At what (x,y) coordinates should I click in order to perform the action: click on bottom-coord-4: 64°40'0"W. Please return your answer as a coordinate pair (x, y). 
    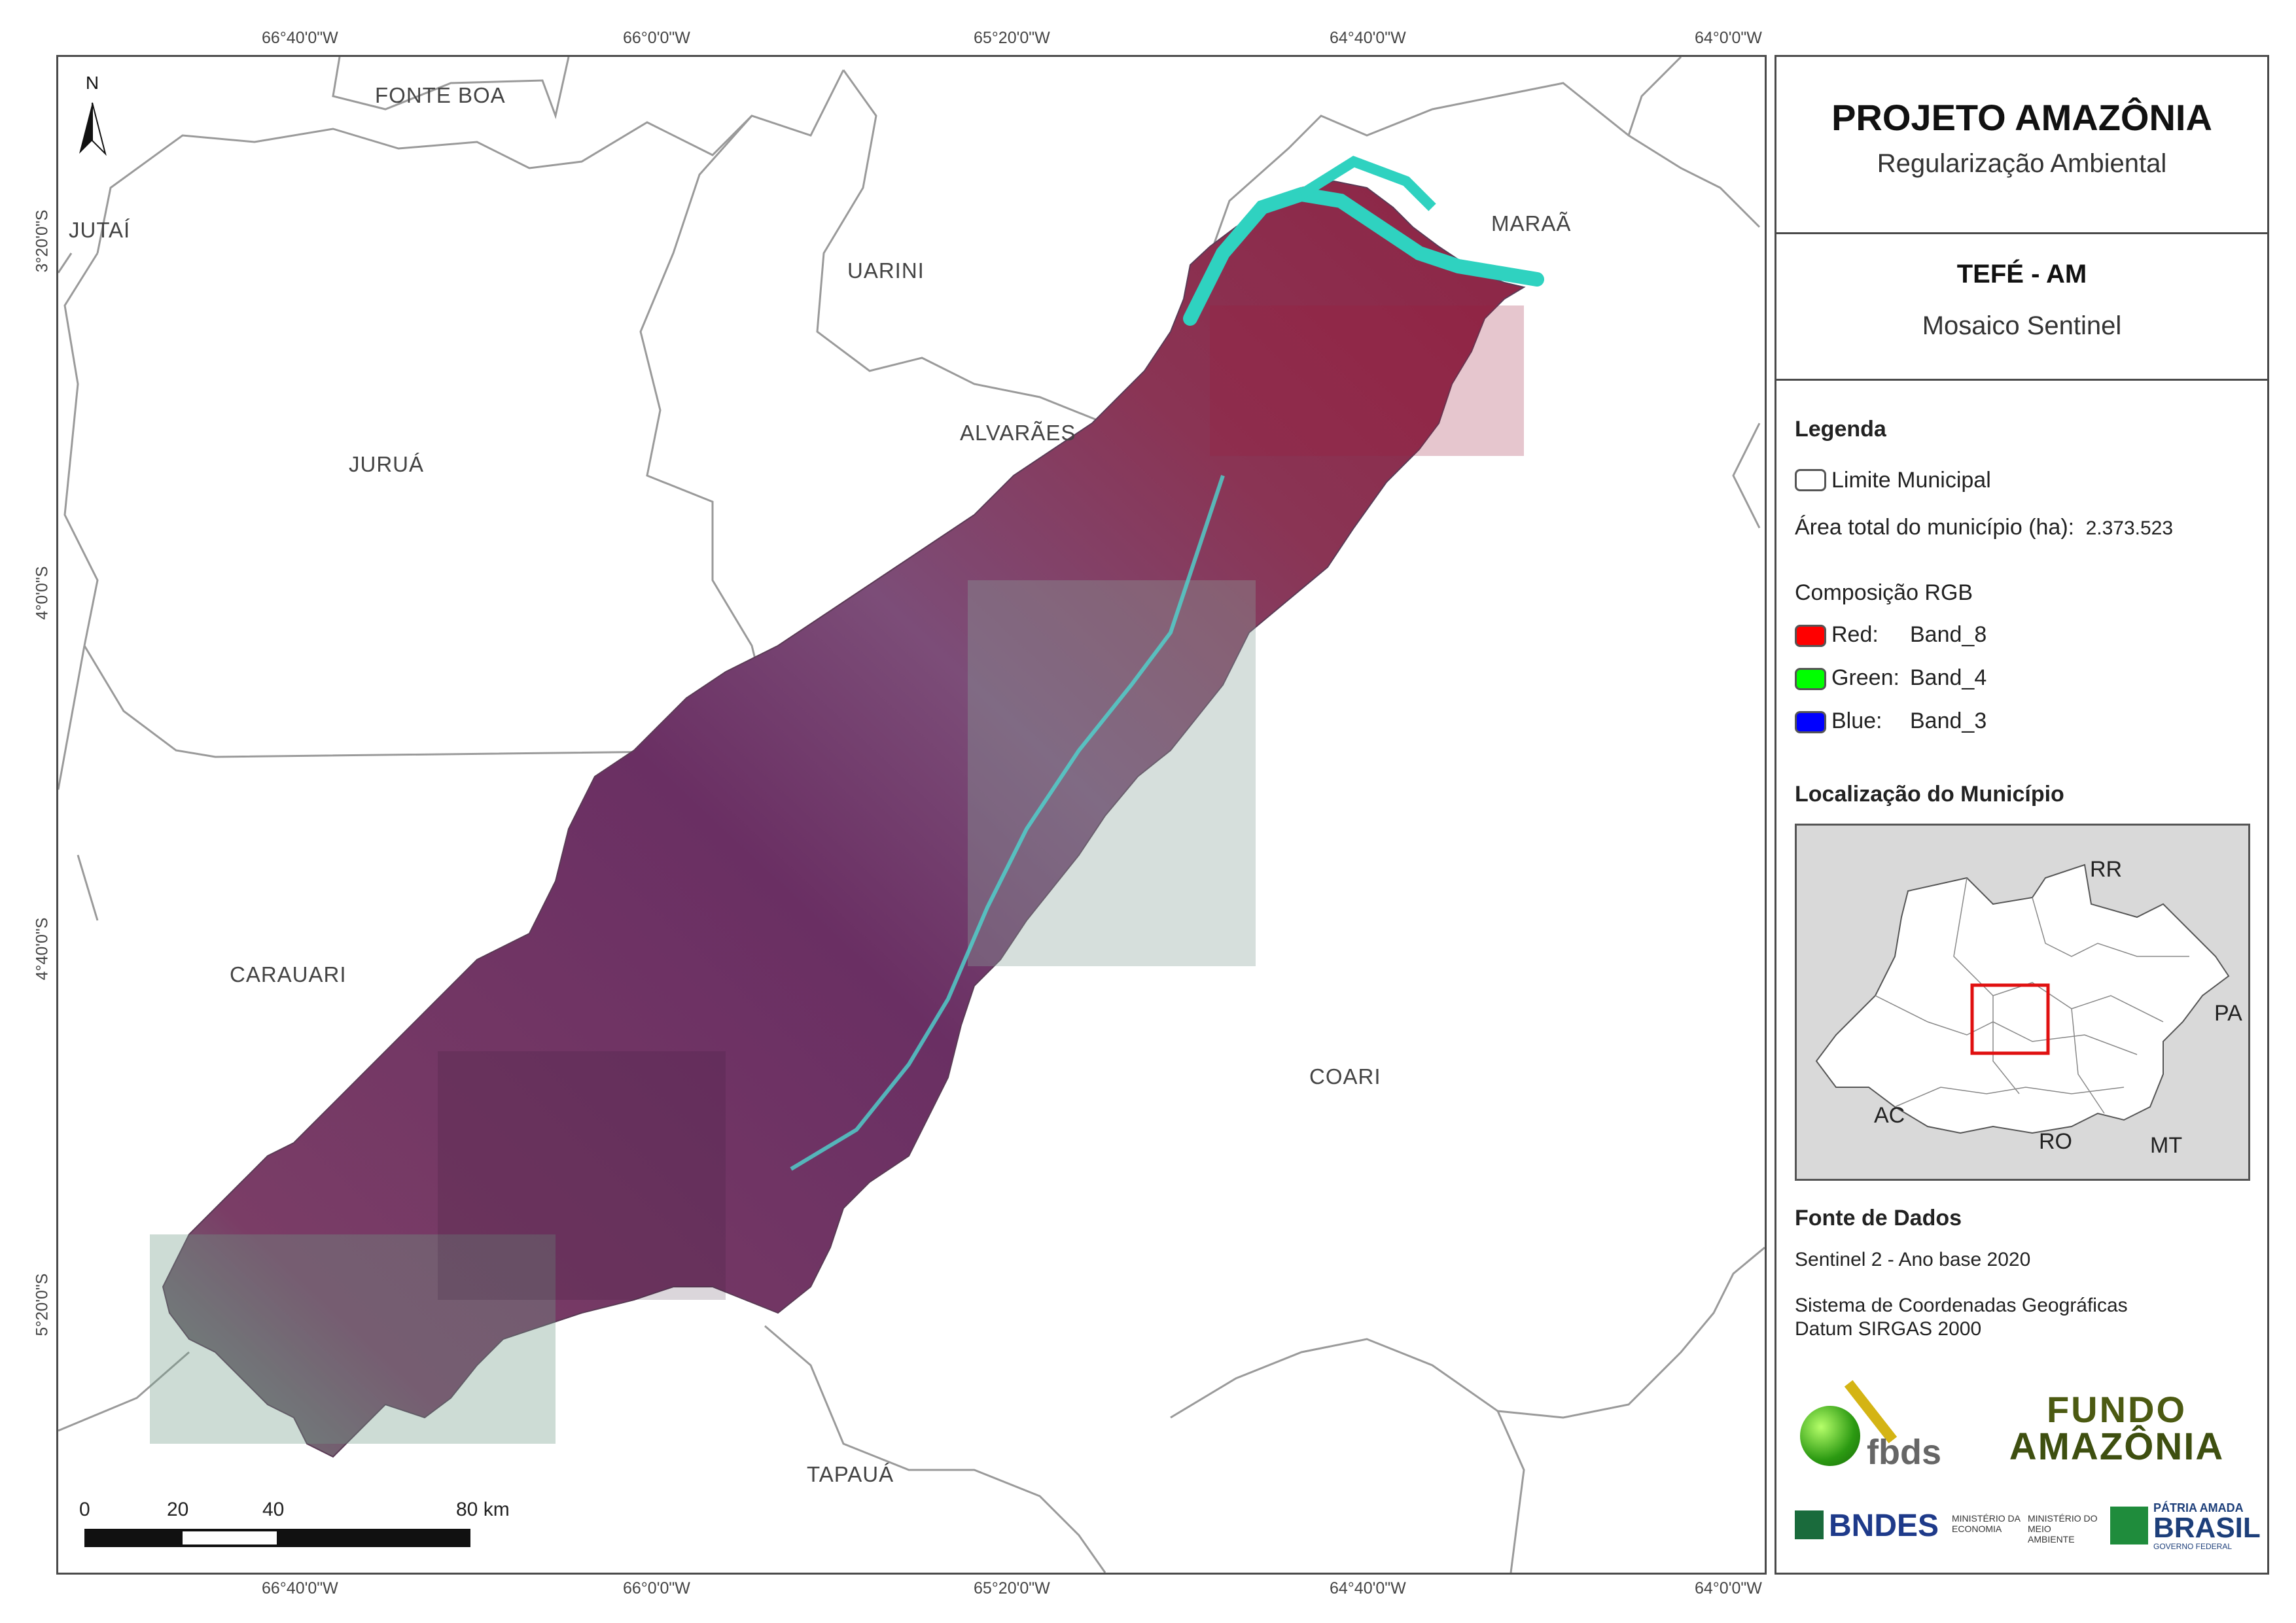
    Looking at the image, I should click on (1368, 1588).